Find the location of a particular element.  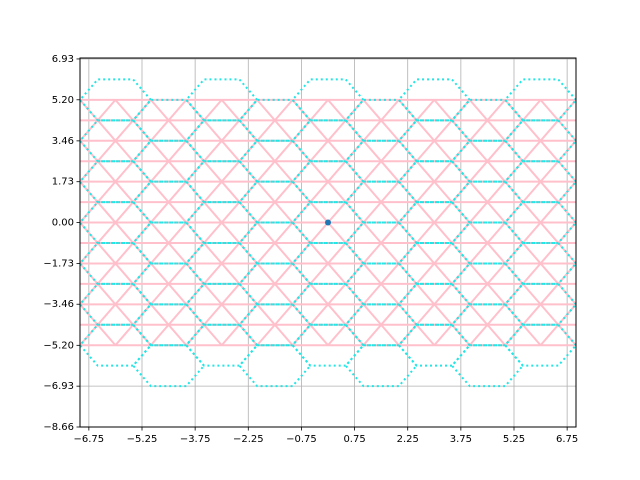

y-tick-label: −1.73 is located at coordinates (58, 263).